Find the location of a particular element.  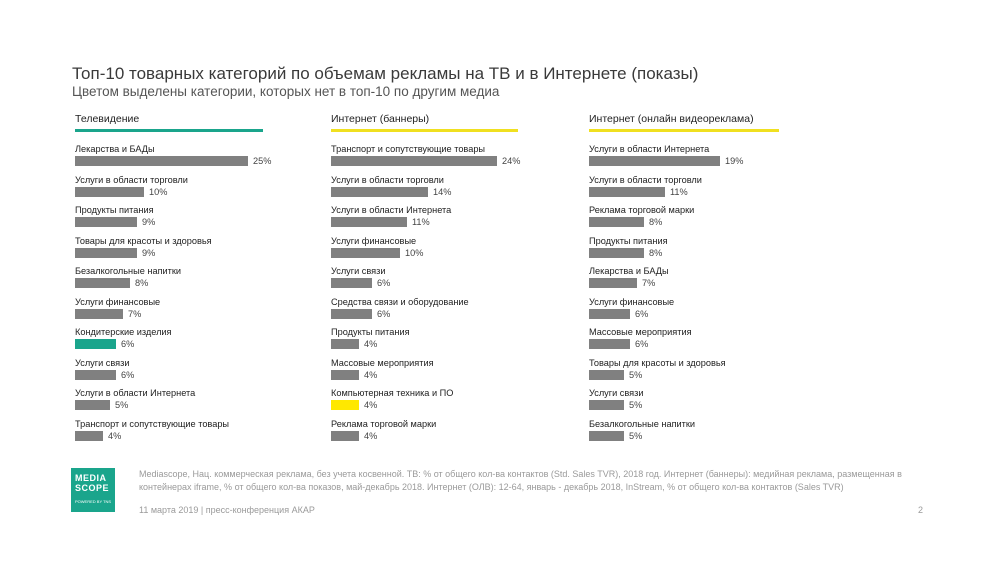

bar-row: Продукты питания 4% is located at coordinates (431, 342).